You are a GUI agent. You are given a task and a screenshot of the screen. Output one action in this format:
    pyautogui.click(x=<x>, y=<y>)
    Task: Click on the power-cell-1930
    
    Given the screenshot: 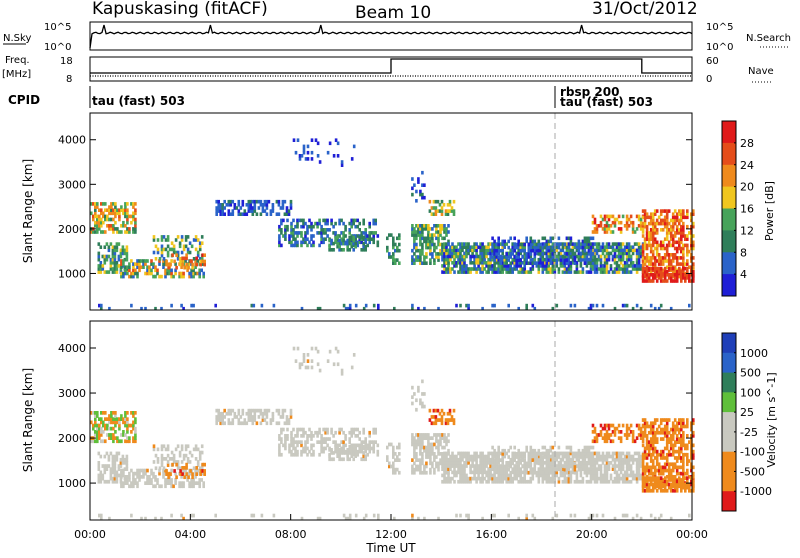 What is the action you would take?
    pyautogui.click(x=545, y=239)
    